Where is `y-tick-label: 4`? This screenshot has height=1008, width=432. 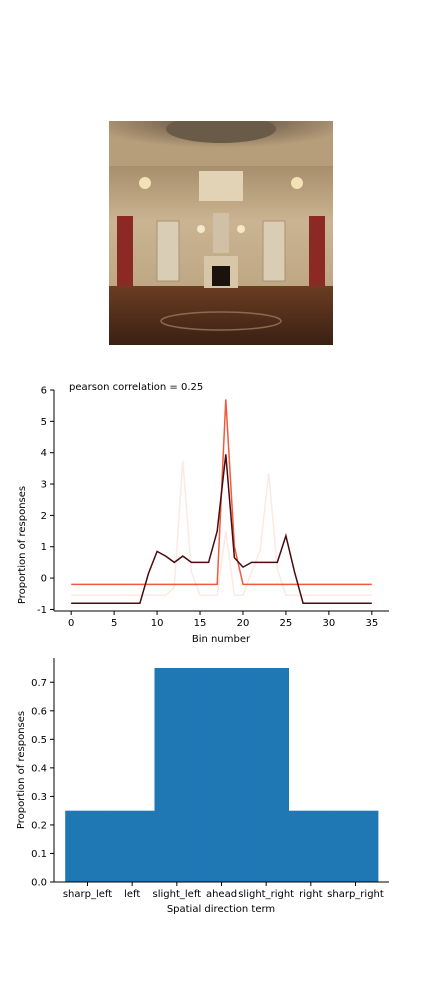
y-tick-label: 4 is located at coordinates (44, 453).